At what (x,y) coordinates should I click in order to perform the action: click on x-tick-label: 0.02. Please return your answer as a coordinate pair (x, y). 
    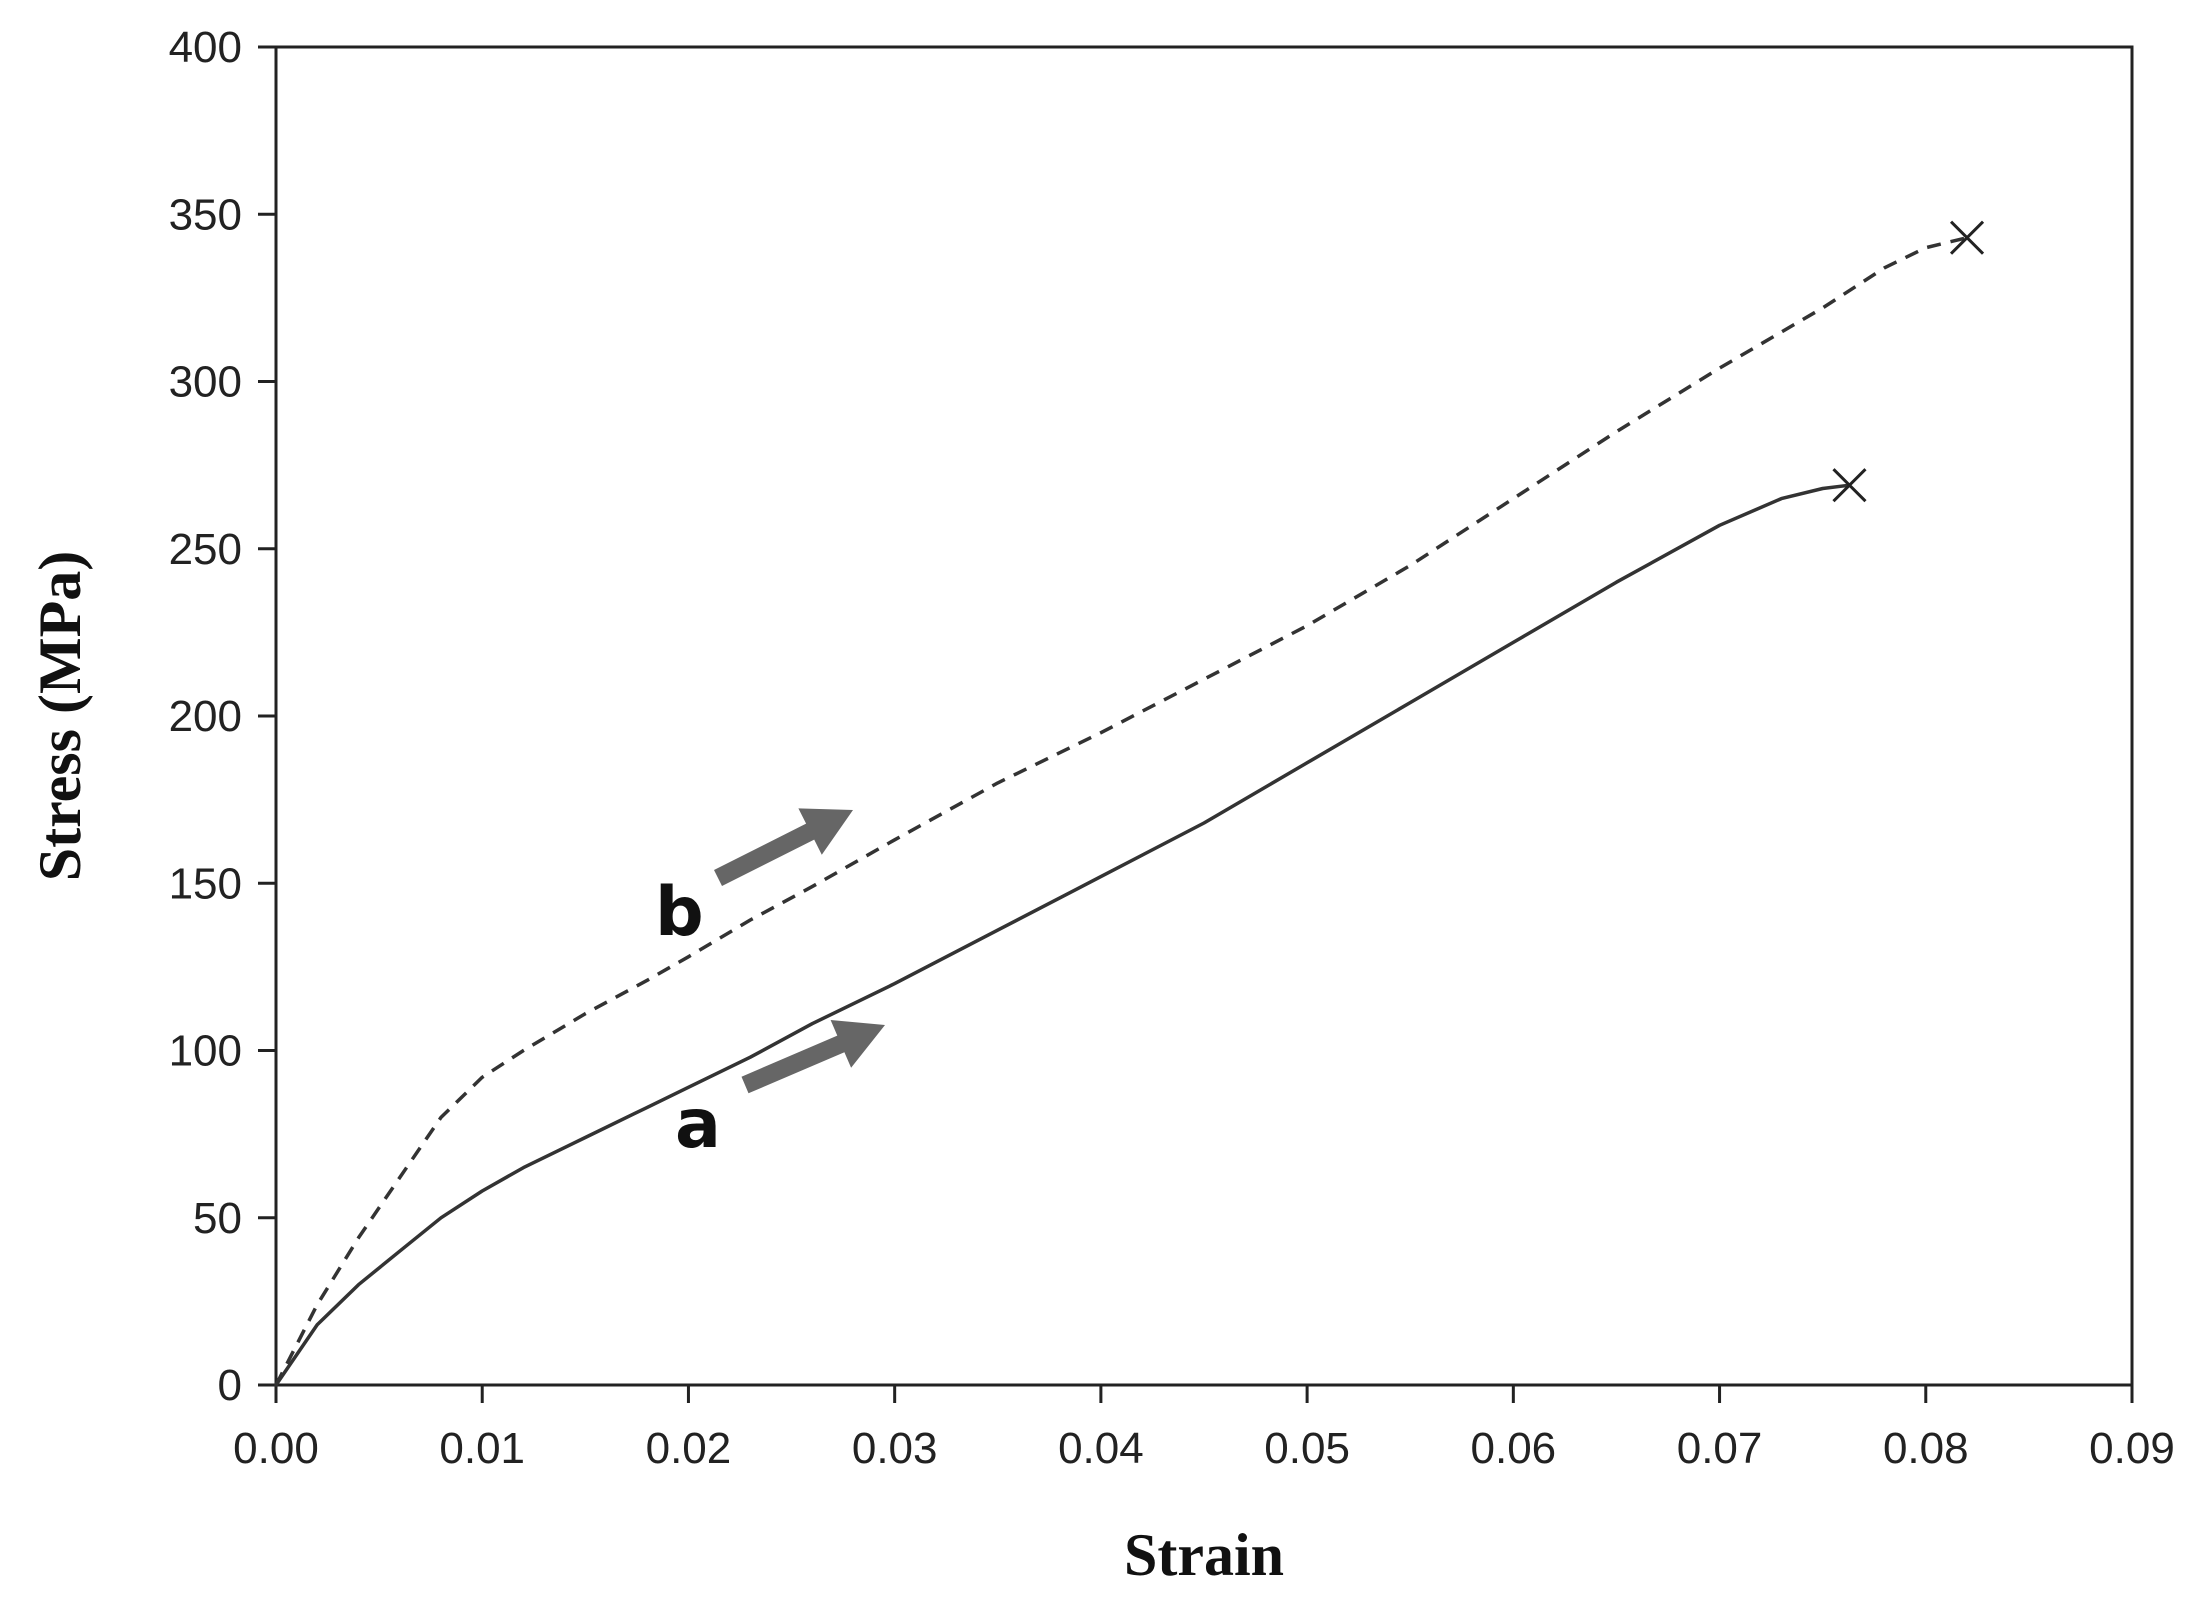
    Looking at the image, I should click on (689, 1448).